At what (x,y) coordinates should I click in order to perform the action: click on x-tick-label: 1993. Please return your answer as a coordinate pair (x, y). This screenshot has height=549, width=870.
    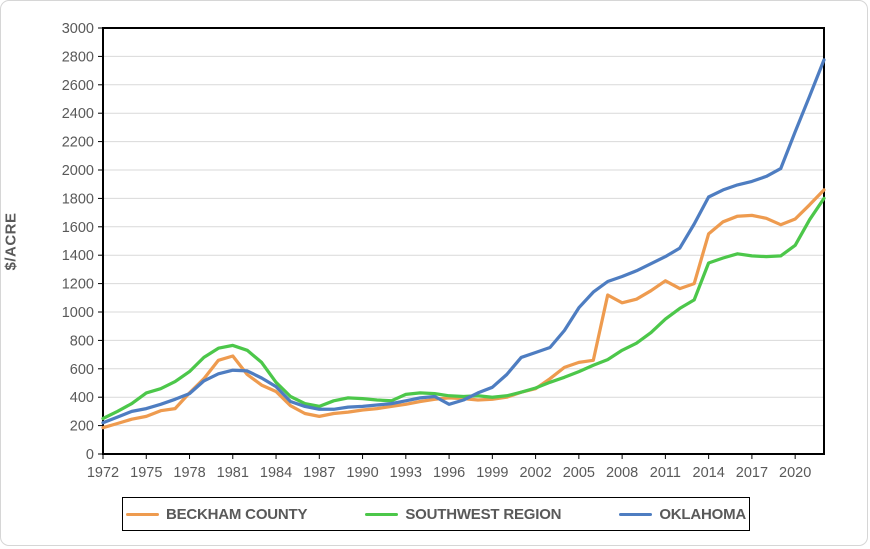
    Looking at the image, I should click on (406, 473).